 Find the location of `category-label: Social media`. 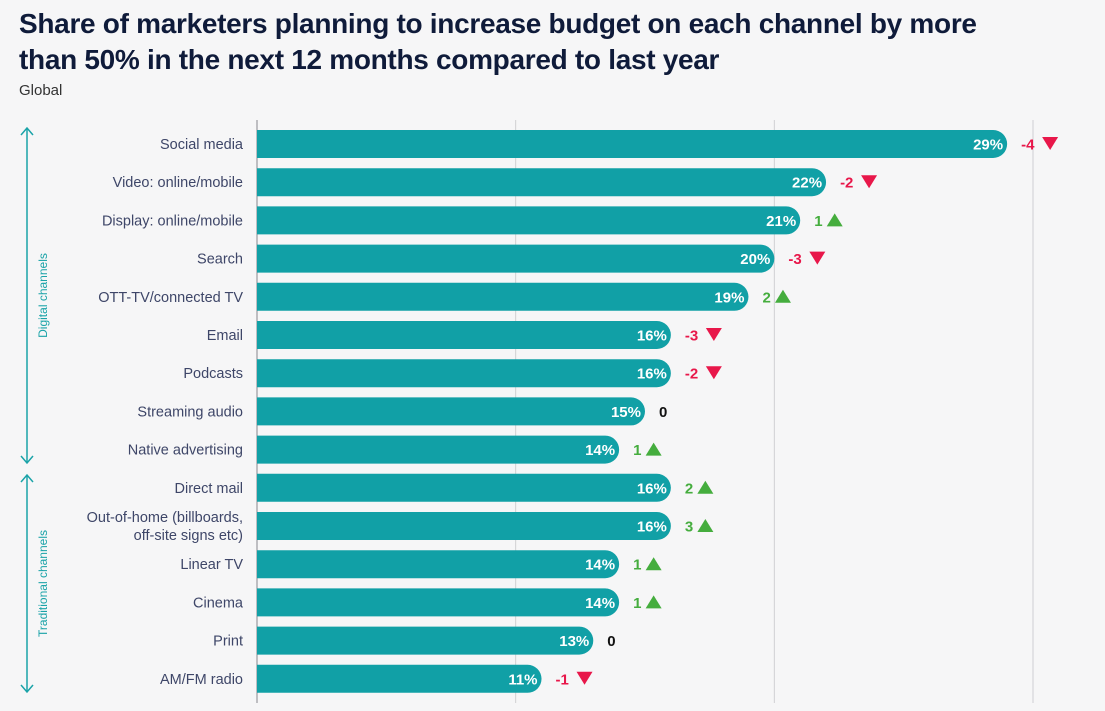

category-label: Social media is located at coordinates (202, 145).